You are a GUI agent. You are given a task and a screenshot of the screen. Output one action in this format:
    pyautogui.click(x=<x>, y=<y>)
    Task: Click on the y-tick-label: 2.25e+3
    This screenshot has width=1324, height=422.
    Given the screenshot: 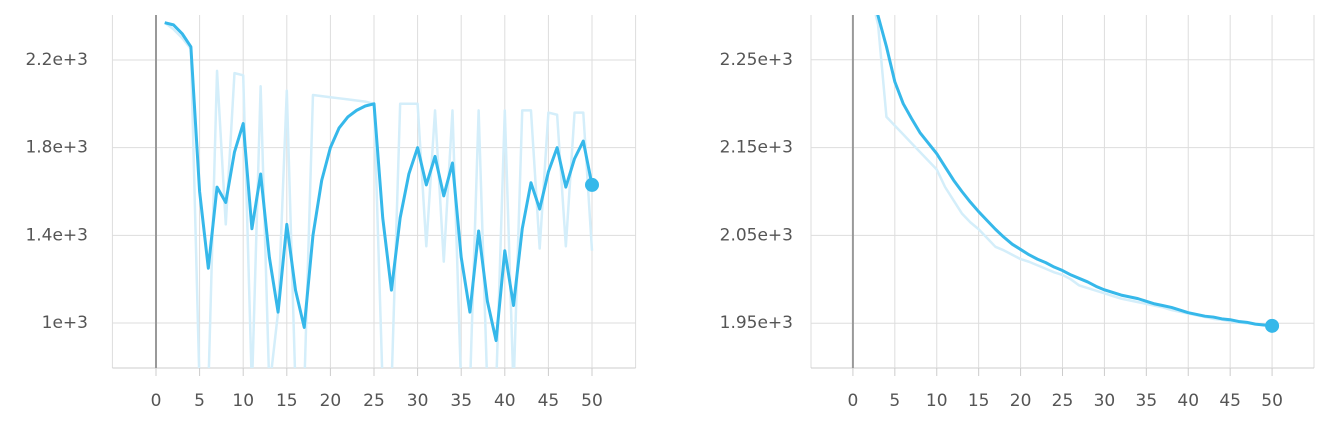 What is the action you would take?
    pyautogui.click(x=756, y=60)
    